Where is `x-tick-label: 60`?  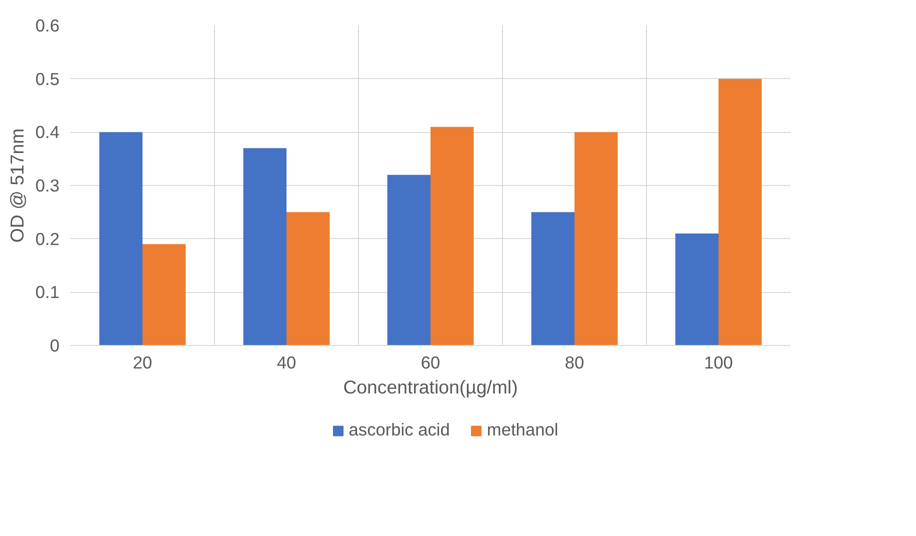
x-tick-label: 60 is located at coordinates (430, 362).